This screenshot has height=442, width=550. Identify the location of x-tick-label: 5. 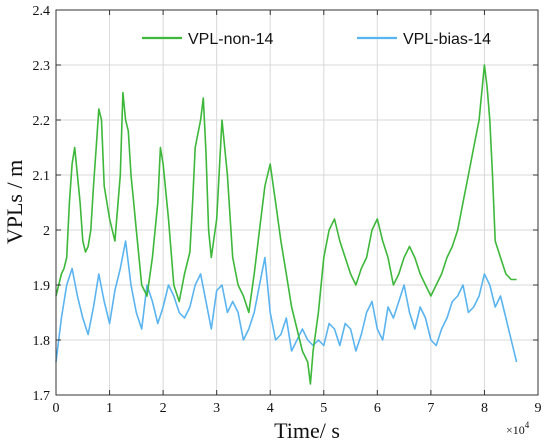
(323, 408).